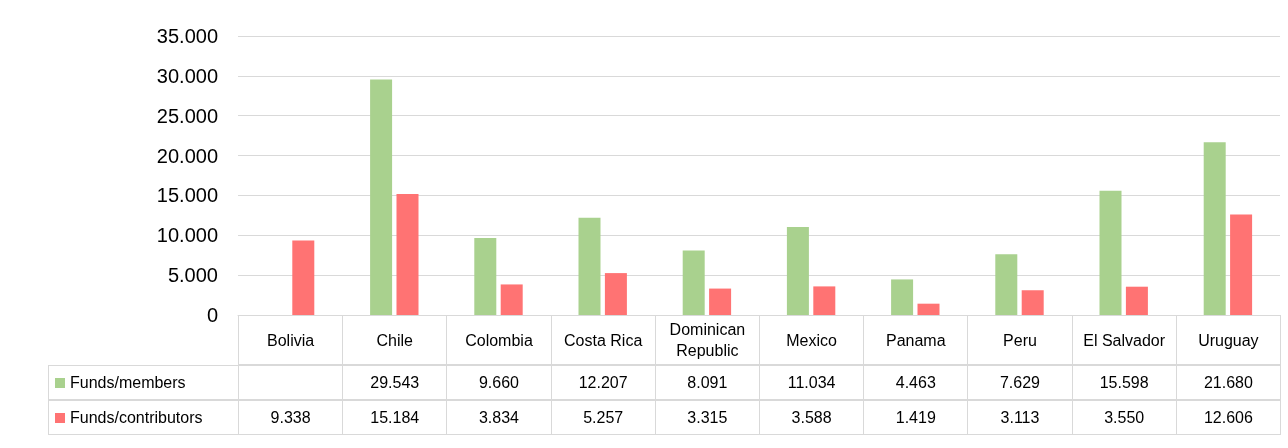 The height and width of the screenshot is (448, 1288). Describe the element at coordinates (1124, 340) in the screenshot. I see `x-tick-label: El Salvador` at that location.